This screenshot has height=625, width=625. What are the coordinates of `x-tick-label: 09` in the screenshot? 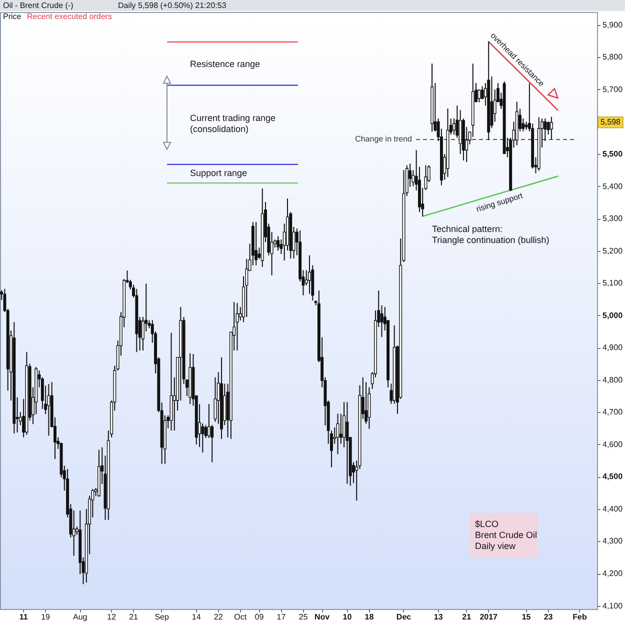 It's located at (259, 617).